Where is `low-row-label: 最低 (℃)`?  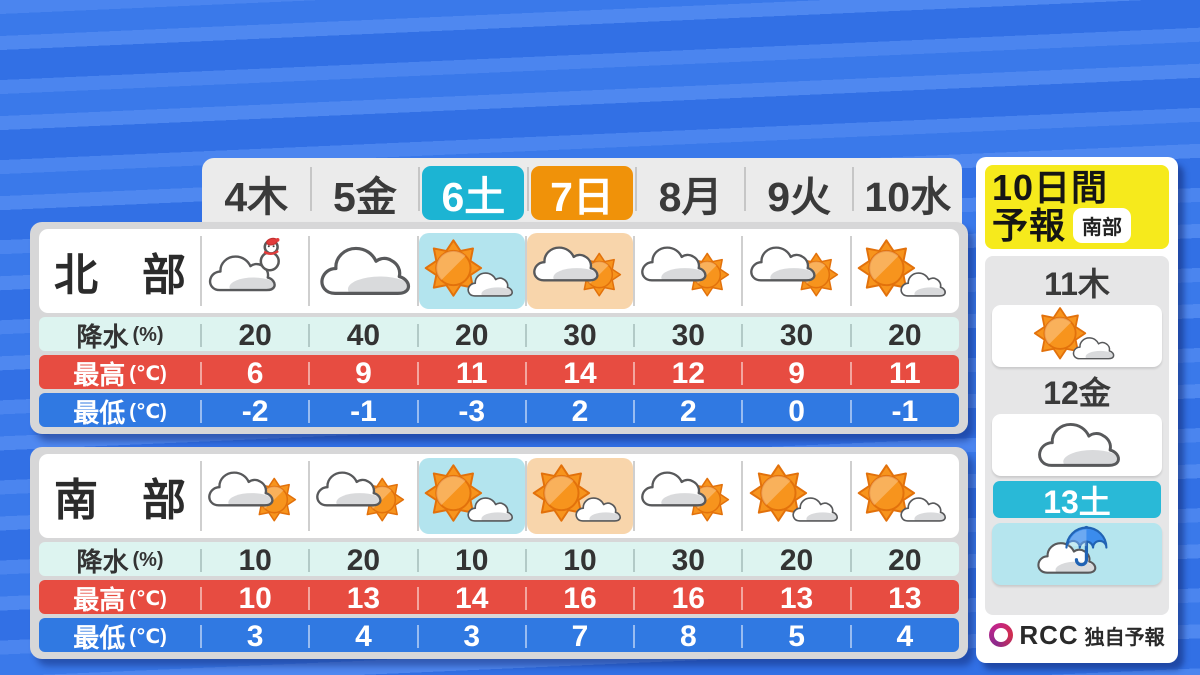 low-row-label: 最低 (℃) is located at coordinates (120, 411).